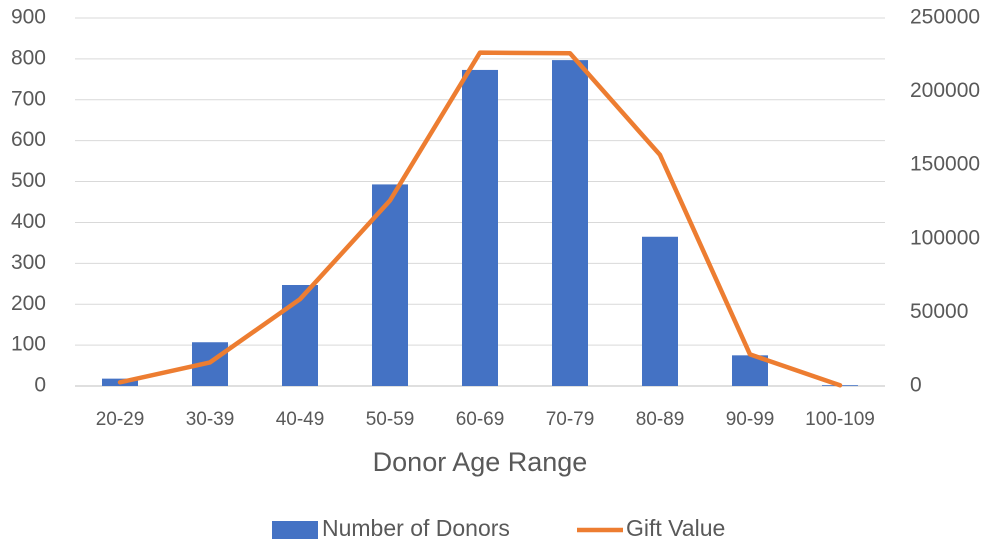 Image resolution: width=1000 pixels, height=556 pixels. Describe the element at coordinates (480, 419) in the screenshot. I see `x-axis-tick-label: 60-69` at that location.